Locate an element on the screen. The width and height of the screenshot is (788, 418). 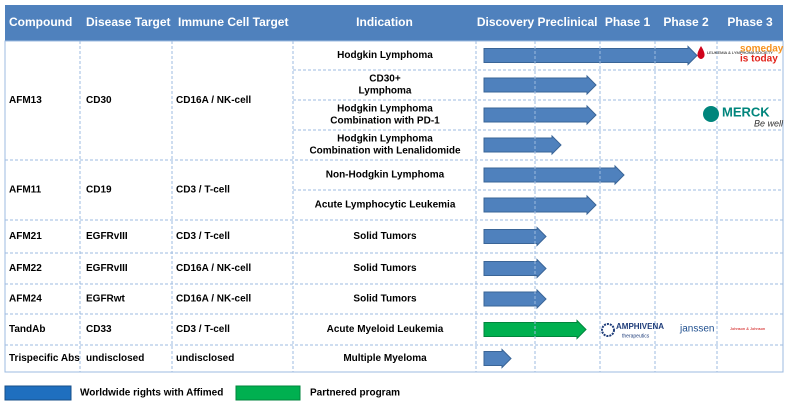
compound: Trispecific Abs is located at coordinates (44, 358).